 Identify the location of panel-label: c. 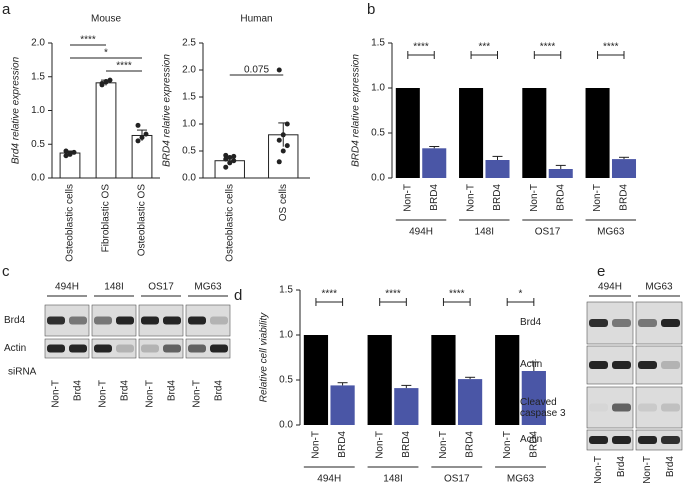
(6, 271).